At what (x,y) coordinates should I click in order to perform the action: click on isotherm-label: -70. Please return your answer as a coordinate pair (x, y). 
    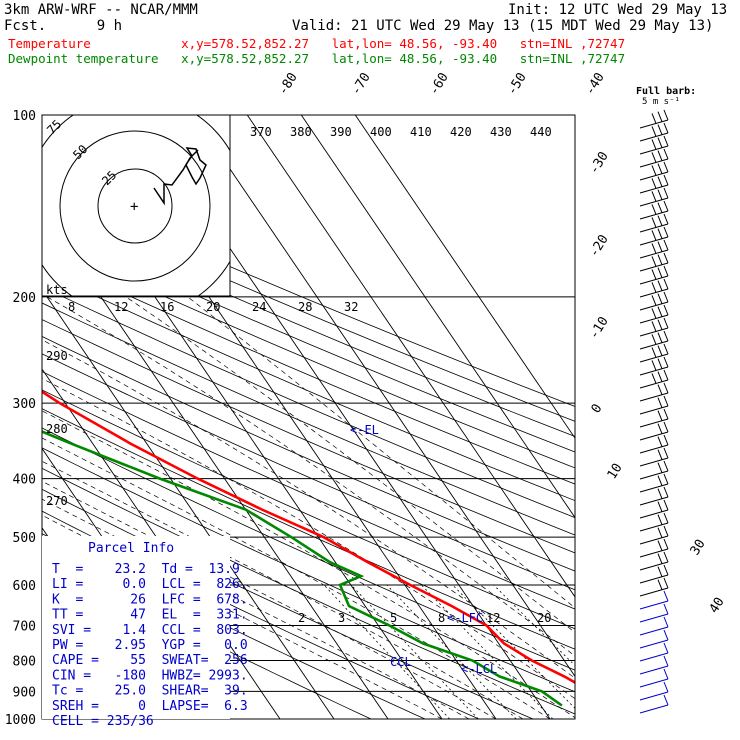
    Looking at the image, I should click on (361, 84).